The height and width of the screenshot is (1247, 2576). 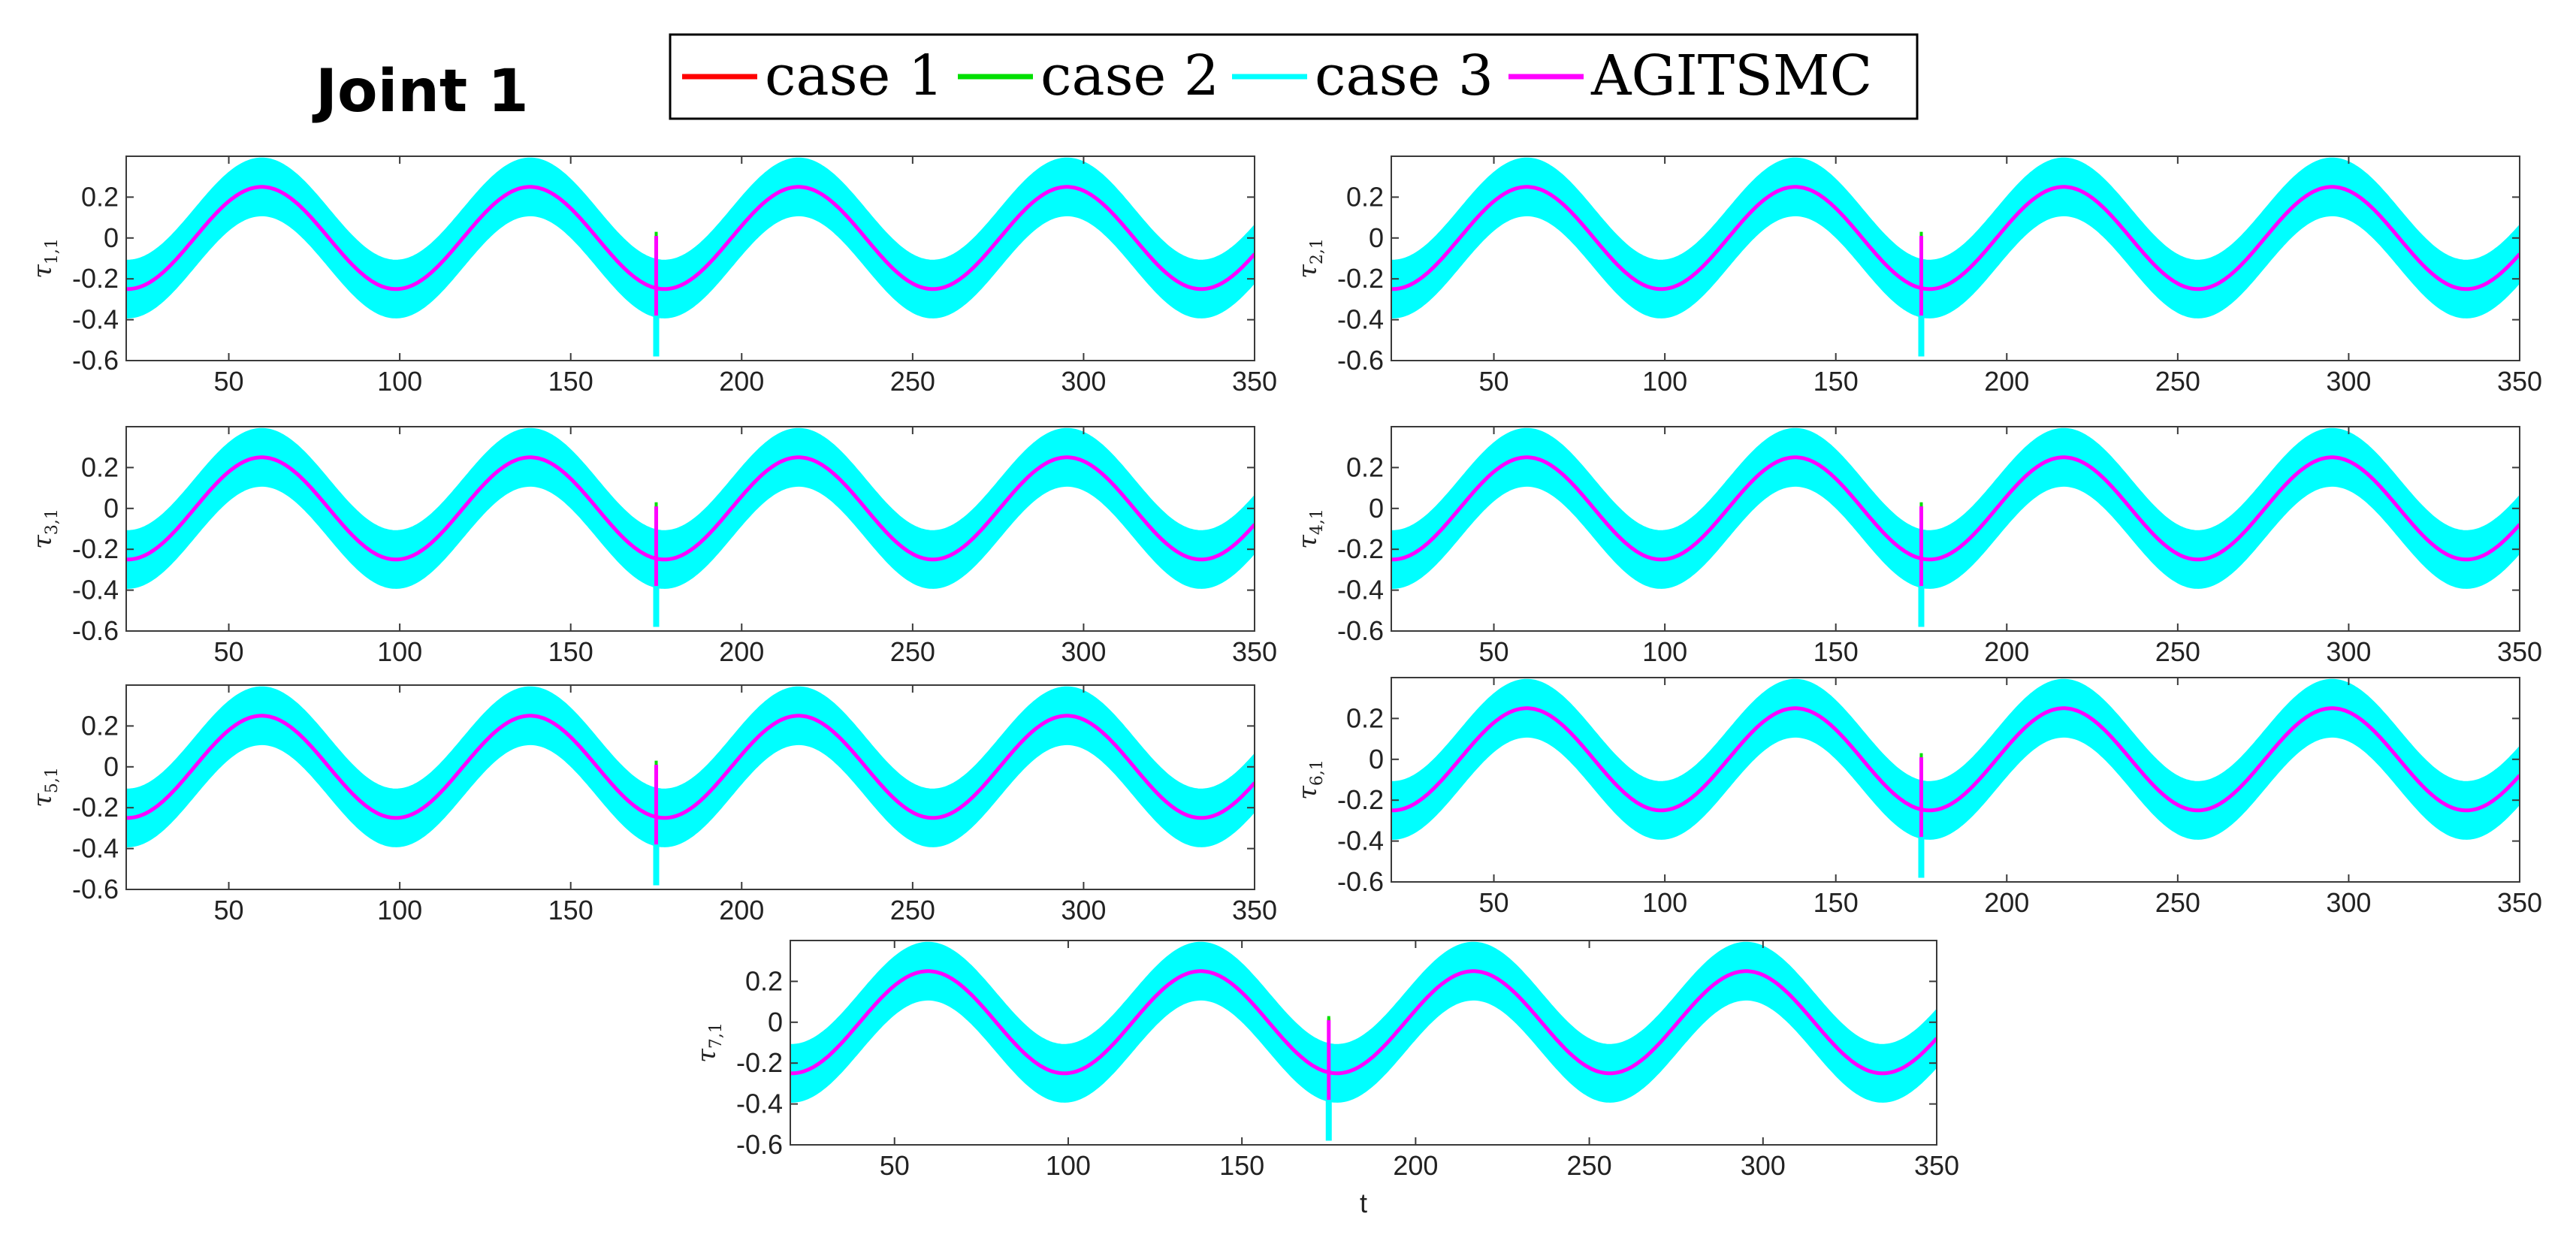 What do you see at coordinates (1310, 529) in the screenshot?
I see `y-axis-label: τ4,1` at bounding box center [1310, 529].